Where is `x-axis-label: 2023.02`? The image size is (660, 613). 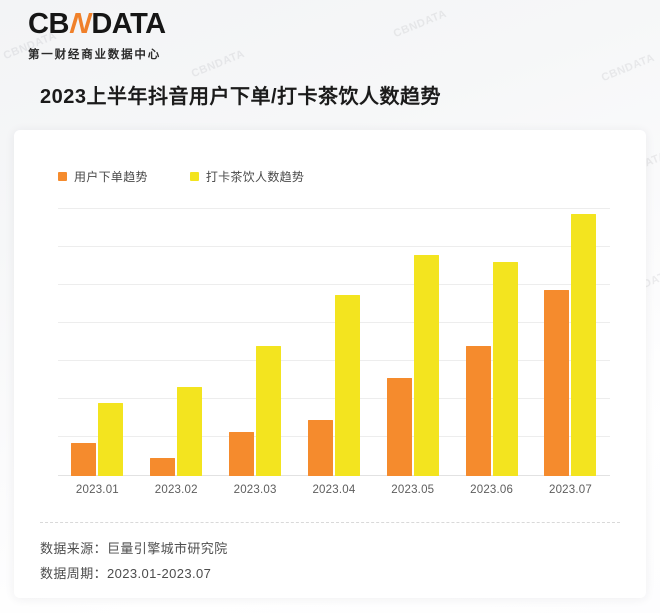 x-axis-label: 2023.02 is located at coordinates (176, 490).